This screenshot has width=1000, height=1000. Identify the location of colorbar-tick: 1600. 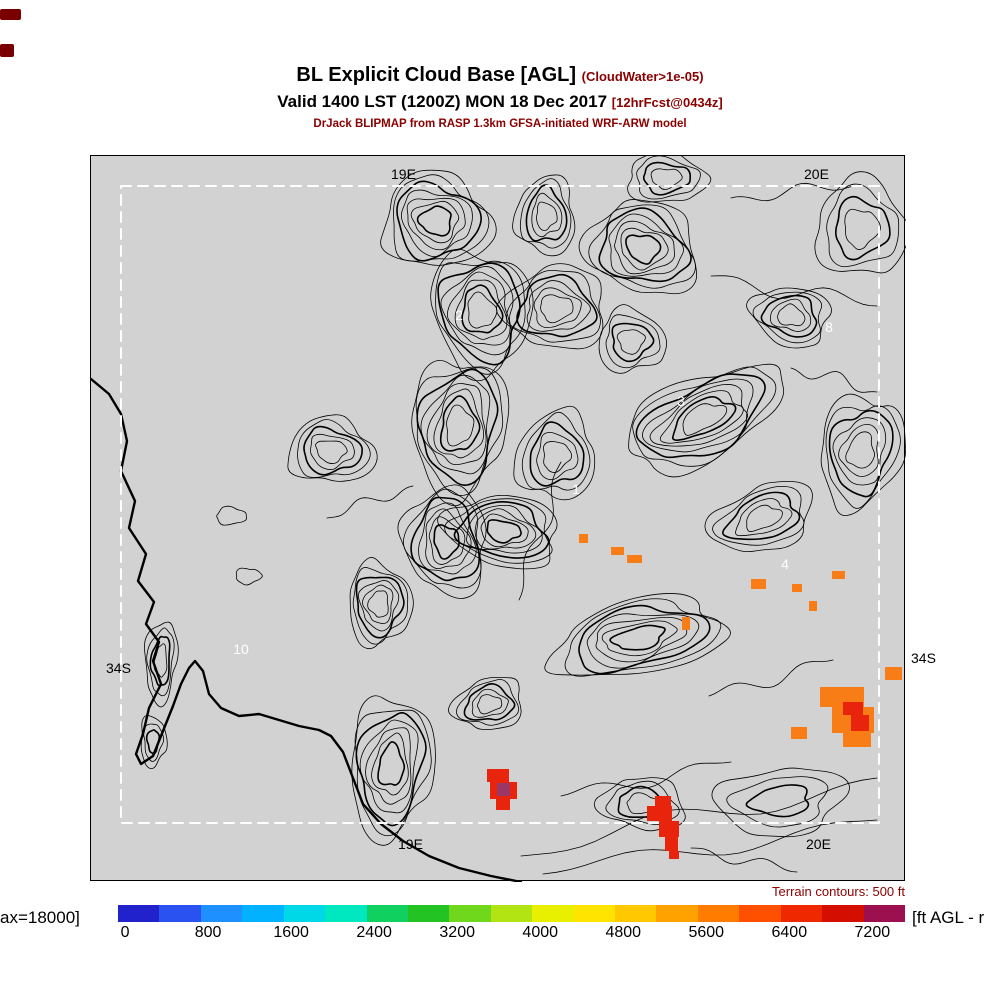
(291, 932).